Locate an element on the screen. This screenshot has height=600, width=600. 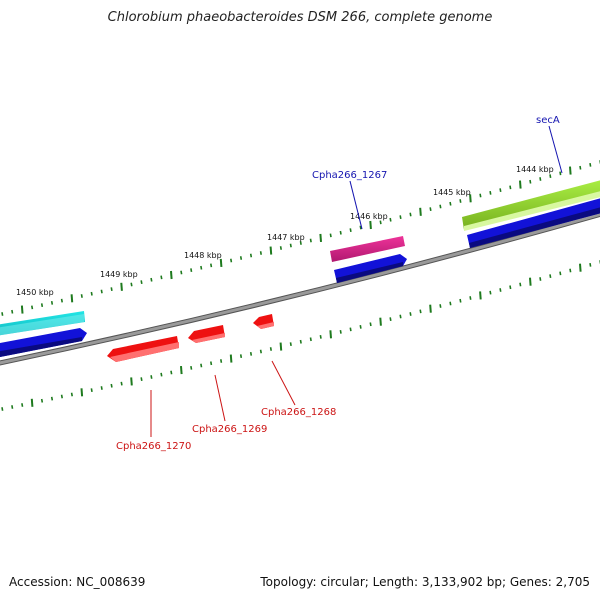
gene-label-cpha266-1268: Cpha266_1268 is located at coordinates (298, 412).